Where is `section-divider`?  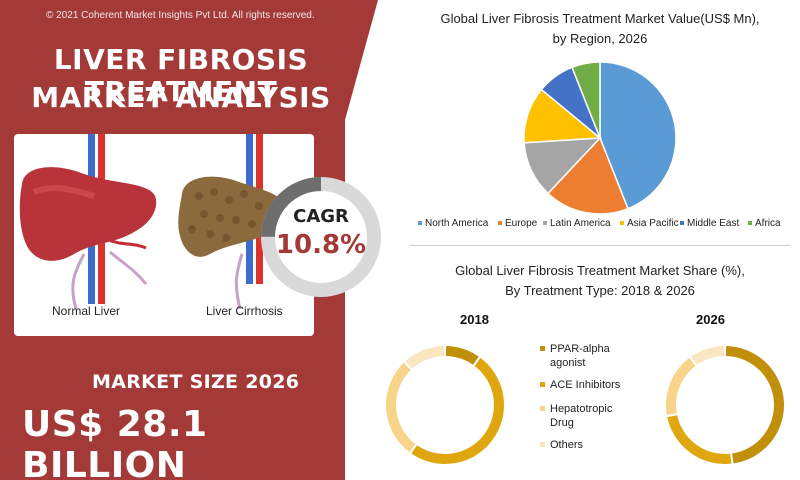
section-divider is located at coordinates (600, 245).